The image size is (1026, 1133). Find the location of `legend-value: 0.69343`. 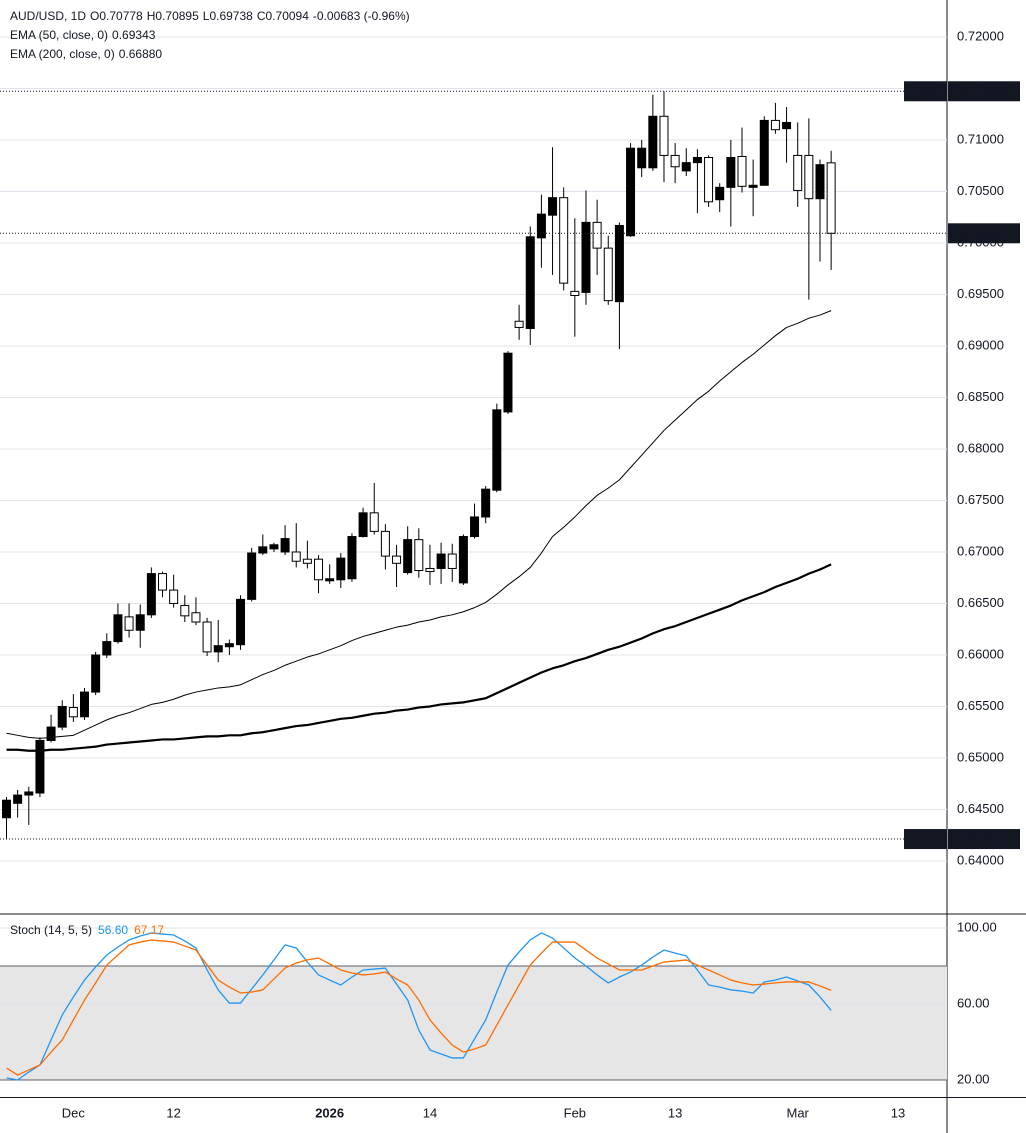

legend-value: 0.69343 is located at coordinates (134, 35).